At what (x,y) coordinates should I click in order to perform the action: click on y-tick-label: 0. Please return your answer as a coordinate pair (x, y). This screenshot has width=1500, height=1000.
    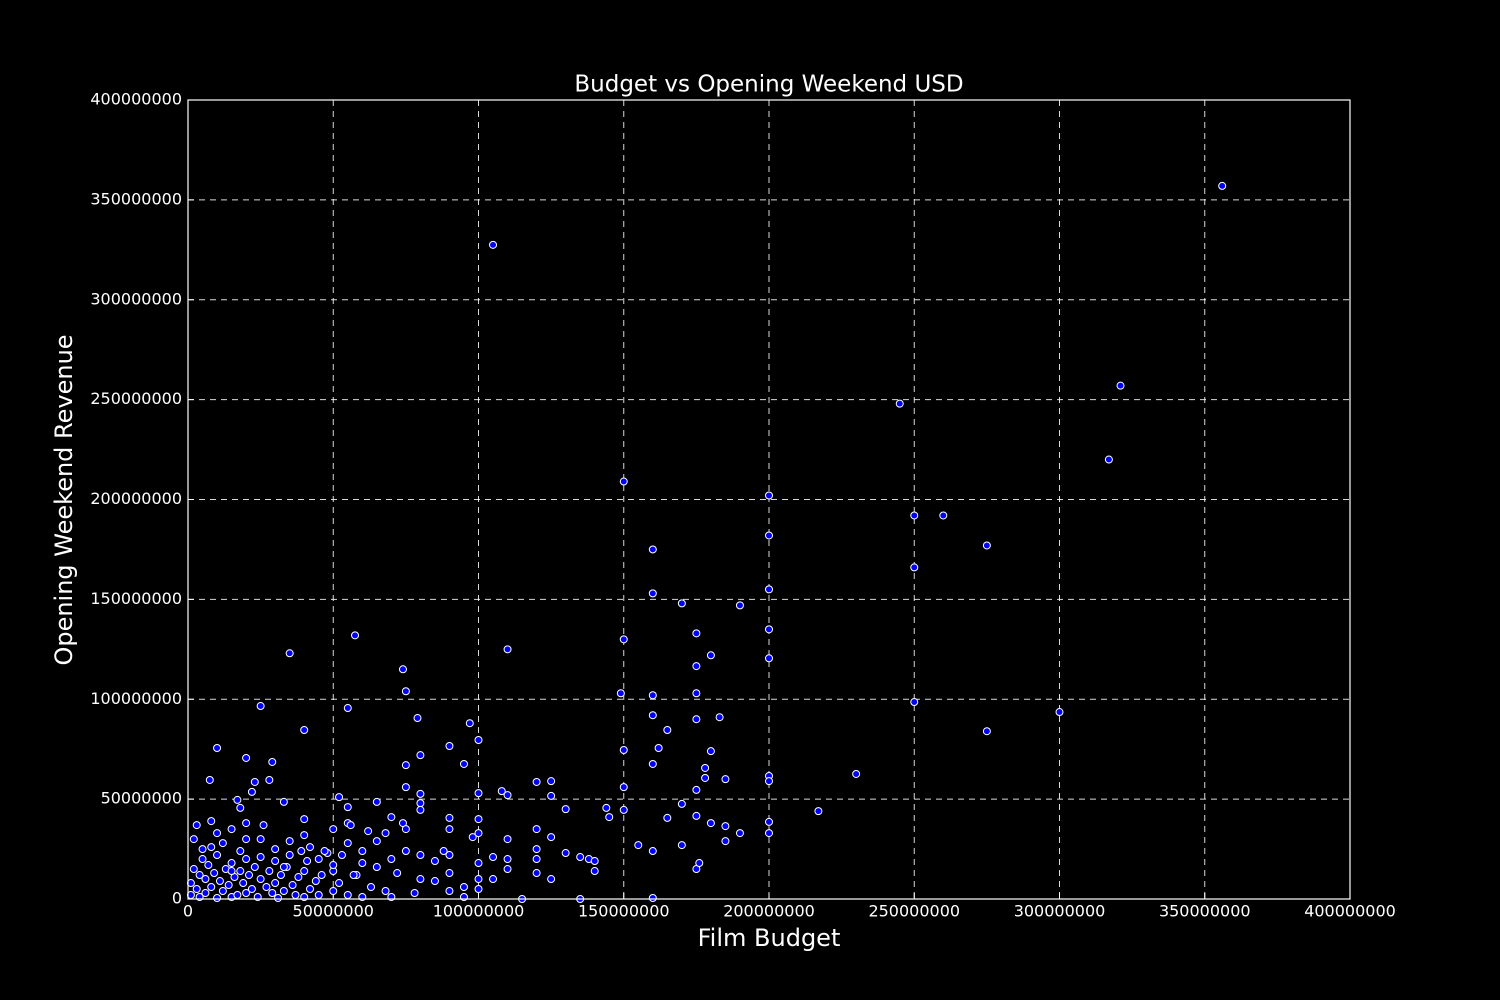
    Looking at the image, I should click on (177, 898).